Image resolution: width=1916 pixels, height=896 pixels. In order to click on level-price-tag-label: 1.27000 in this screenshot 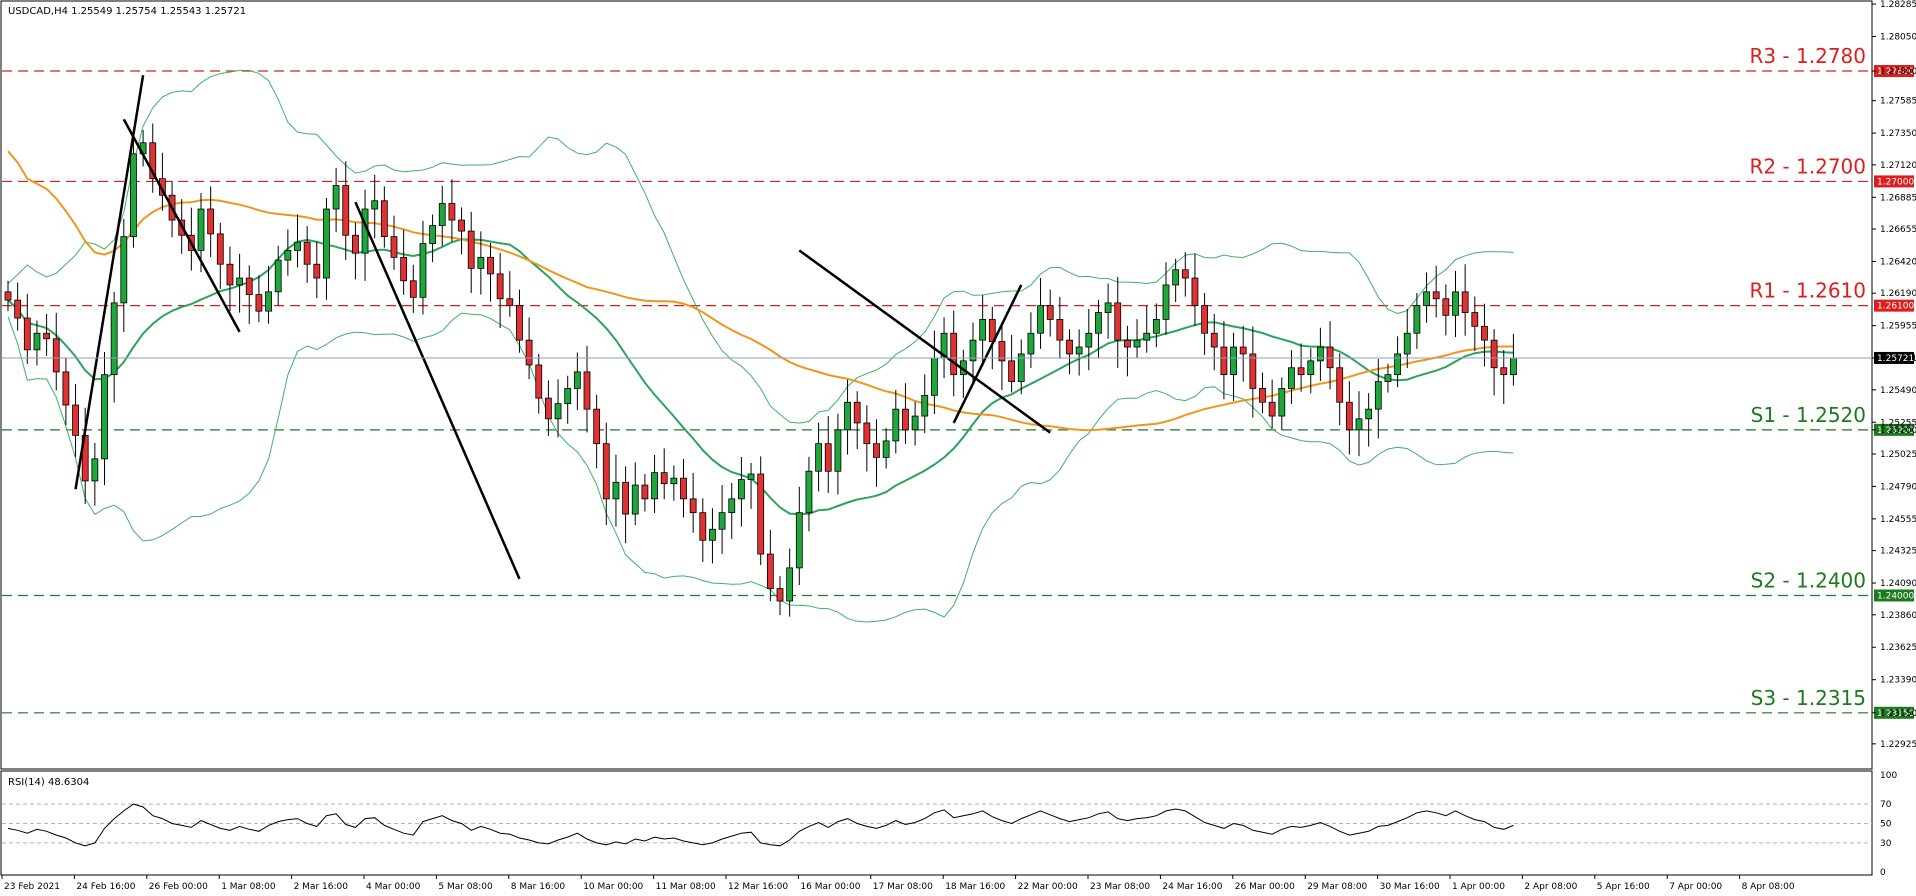, I will do `click(1895, 182)`.